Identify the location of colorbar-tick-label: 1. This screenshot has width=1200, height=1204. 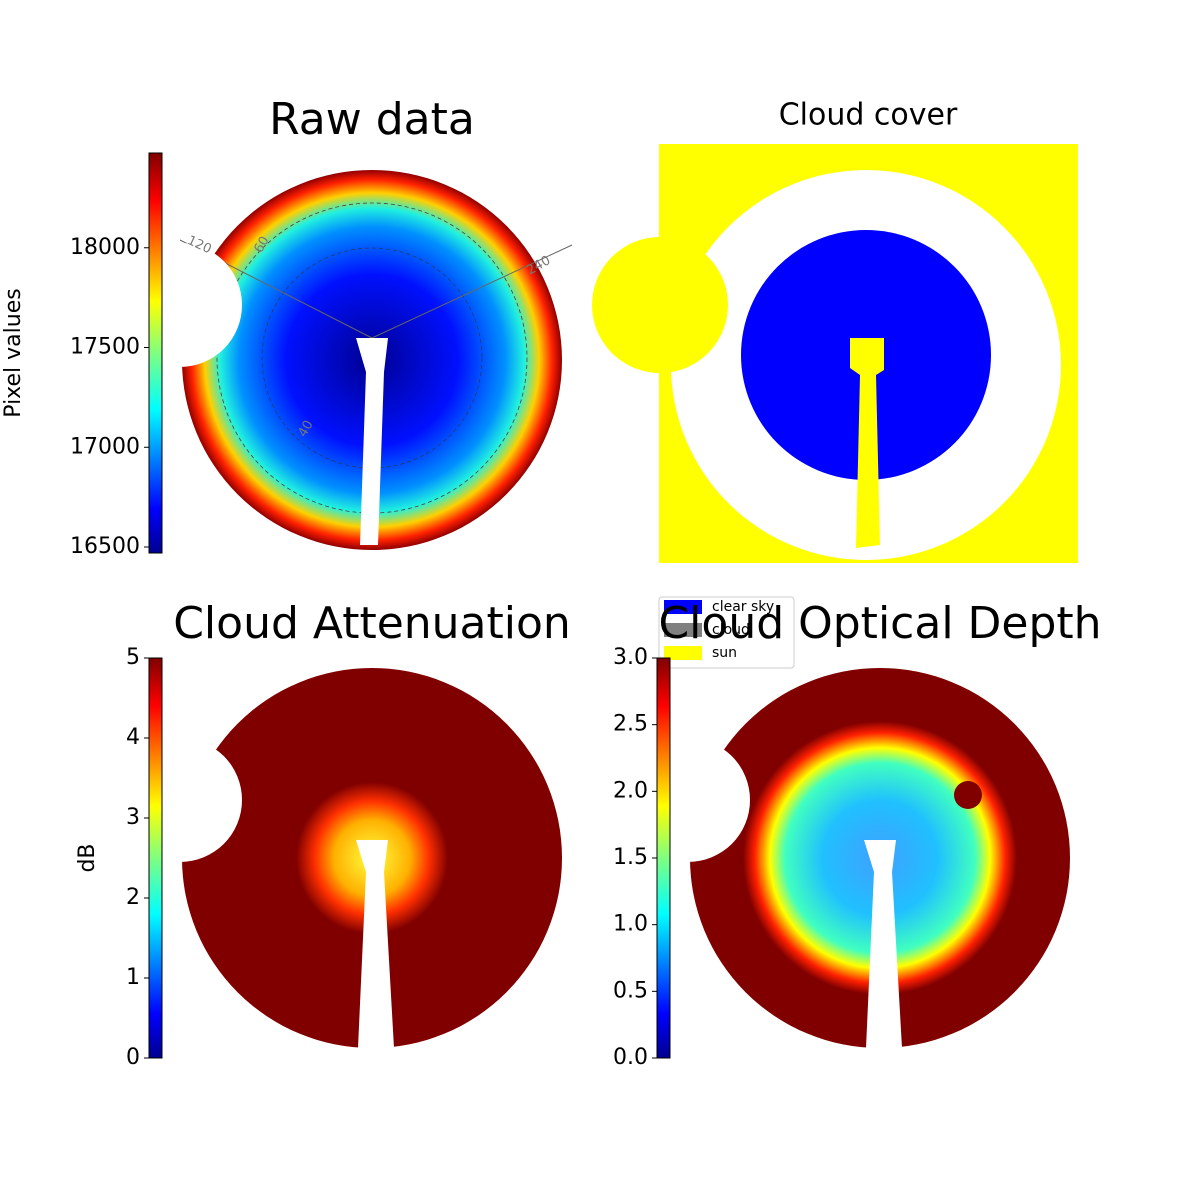
(133, 977).